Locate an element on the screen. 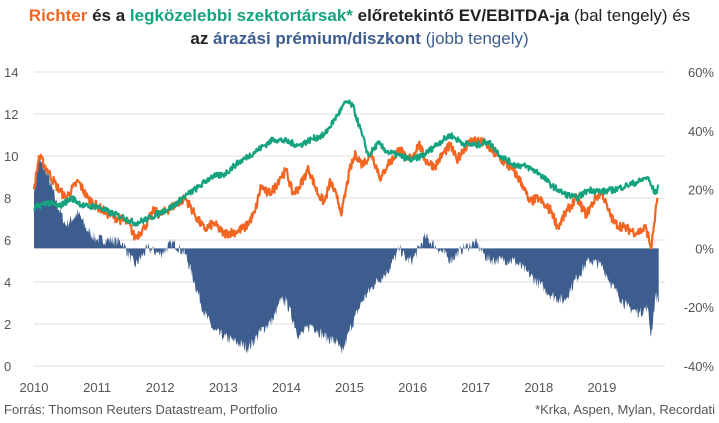 This screenshot has width=719, height=423. x-tick-label: 2015 is located at coordinates (349, 387).